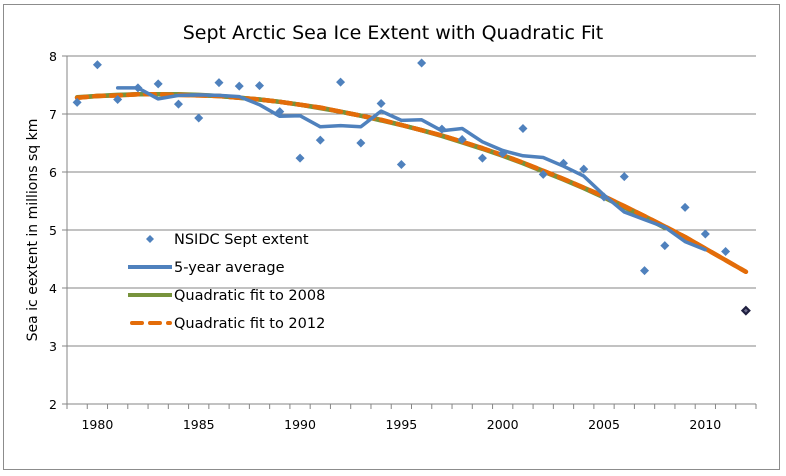 The image size is (786, 476). I want to click on legend-label: Quadratic fit to 2012, so click(249, 324).